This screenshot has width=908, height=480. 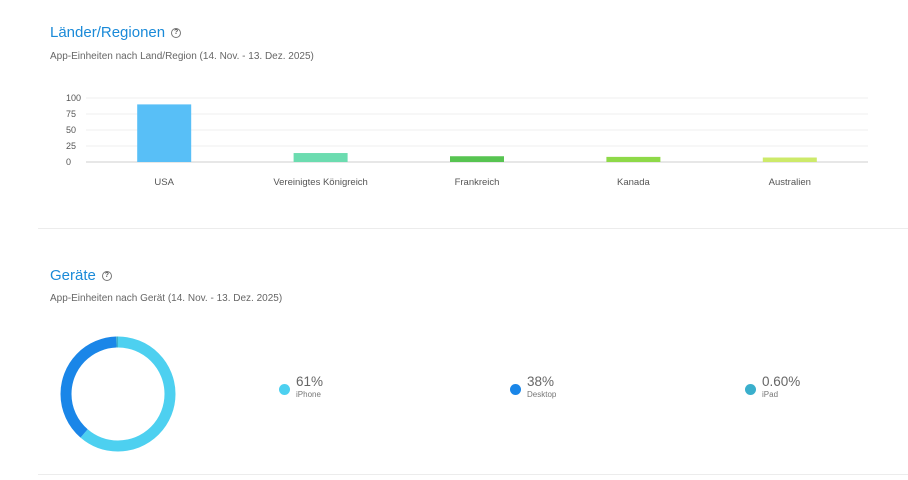 I want to click on category-label: USA, so click(x=164, y=182).